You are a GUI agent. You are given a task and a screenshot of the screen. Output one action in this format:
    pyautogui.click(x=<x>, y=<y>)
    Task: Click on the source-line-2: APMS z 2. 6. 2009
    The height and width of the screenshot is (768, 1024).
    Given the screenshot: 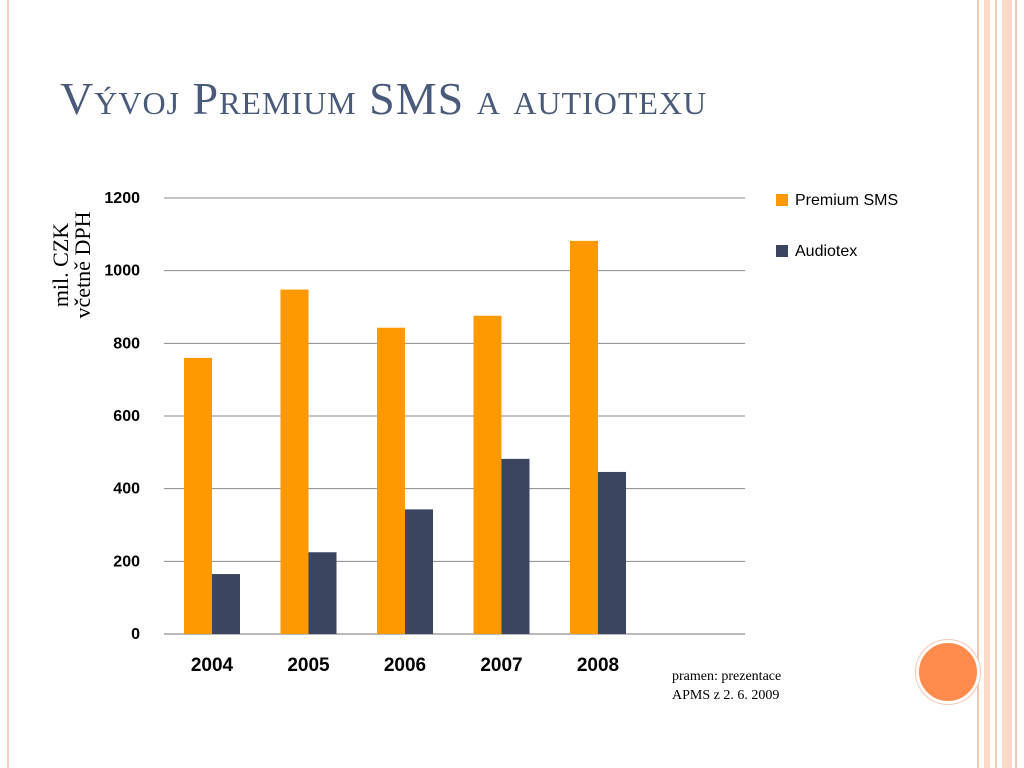 What is the action you would take?
    pyautogui.click(x=726, y=695)
    